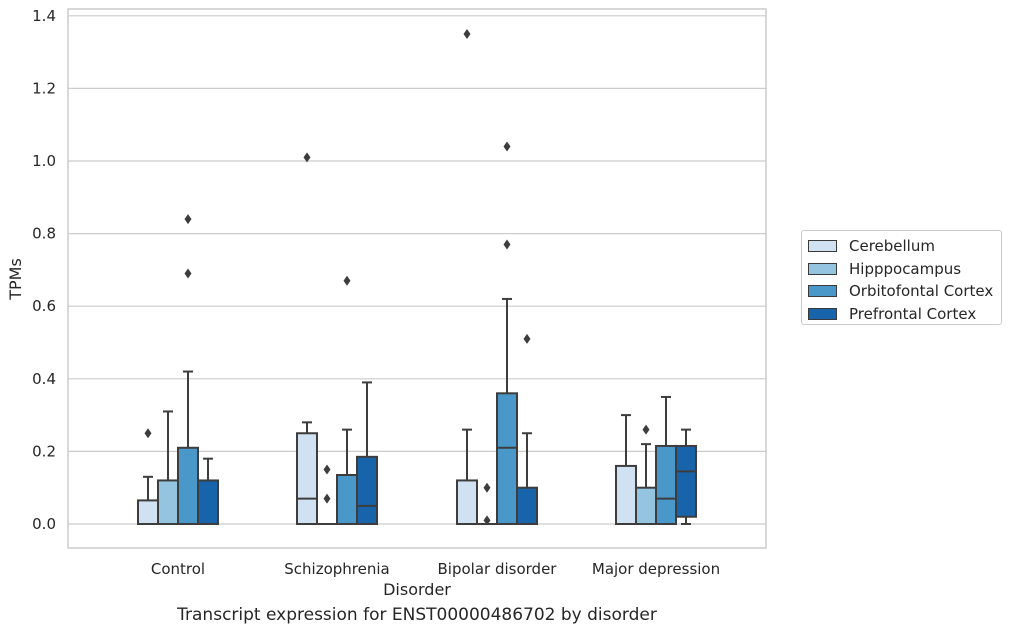 The height and width of the screenshot is (634, 1014). What do you see at coordinates (44, 524) in the screenshot?
I see `y-tick-label: 0.0` at bounding box center [44, 524].